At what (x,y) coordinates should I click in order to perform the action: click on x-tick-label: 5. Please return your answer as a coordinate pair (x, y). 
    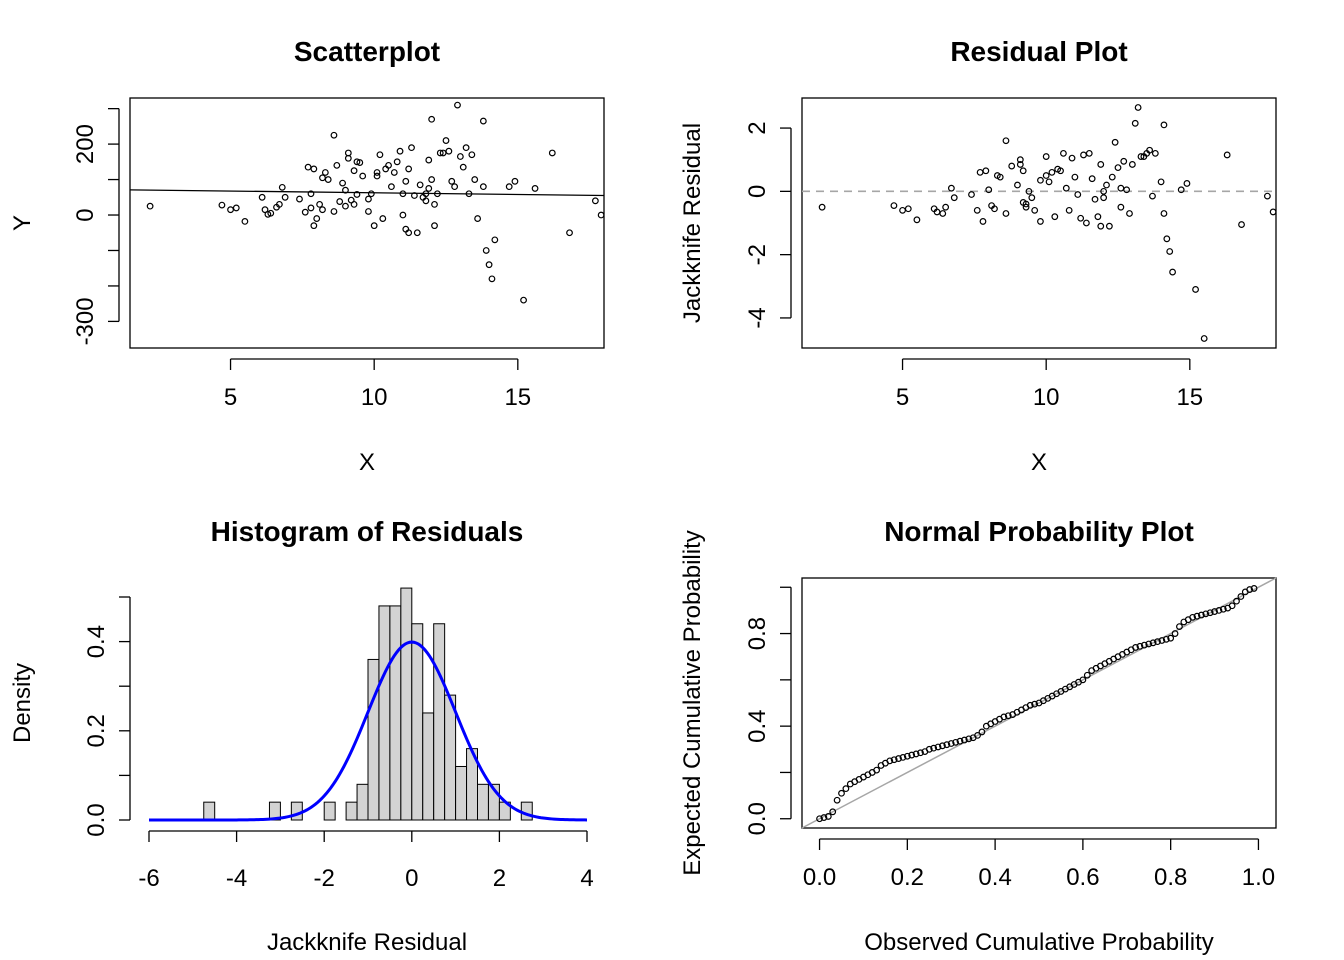
    Looking at the image, I should click on (230, 397).